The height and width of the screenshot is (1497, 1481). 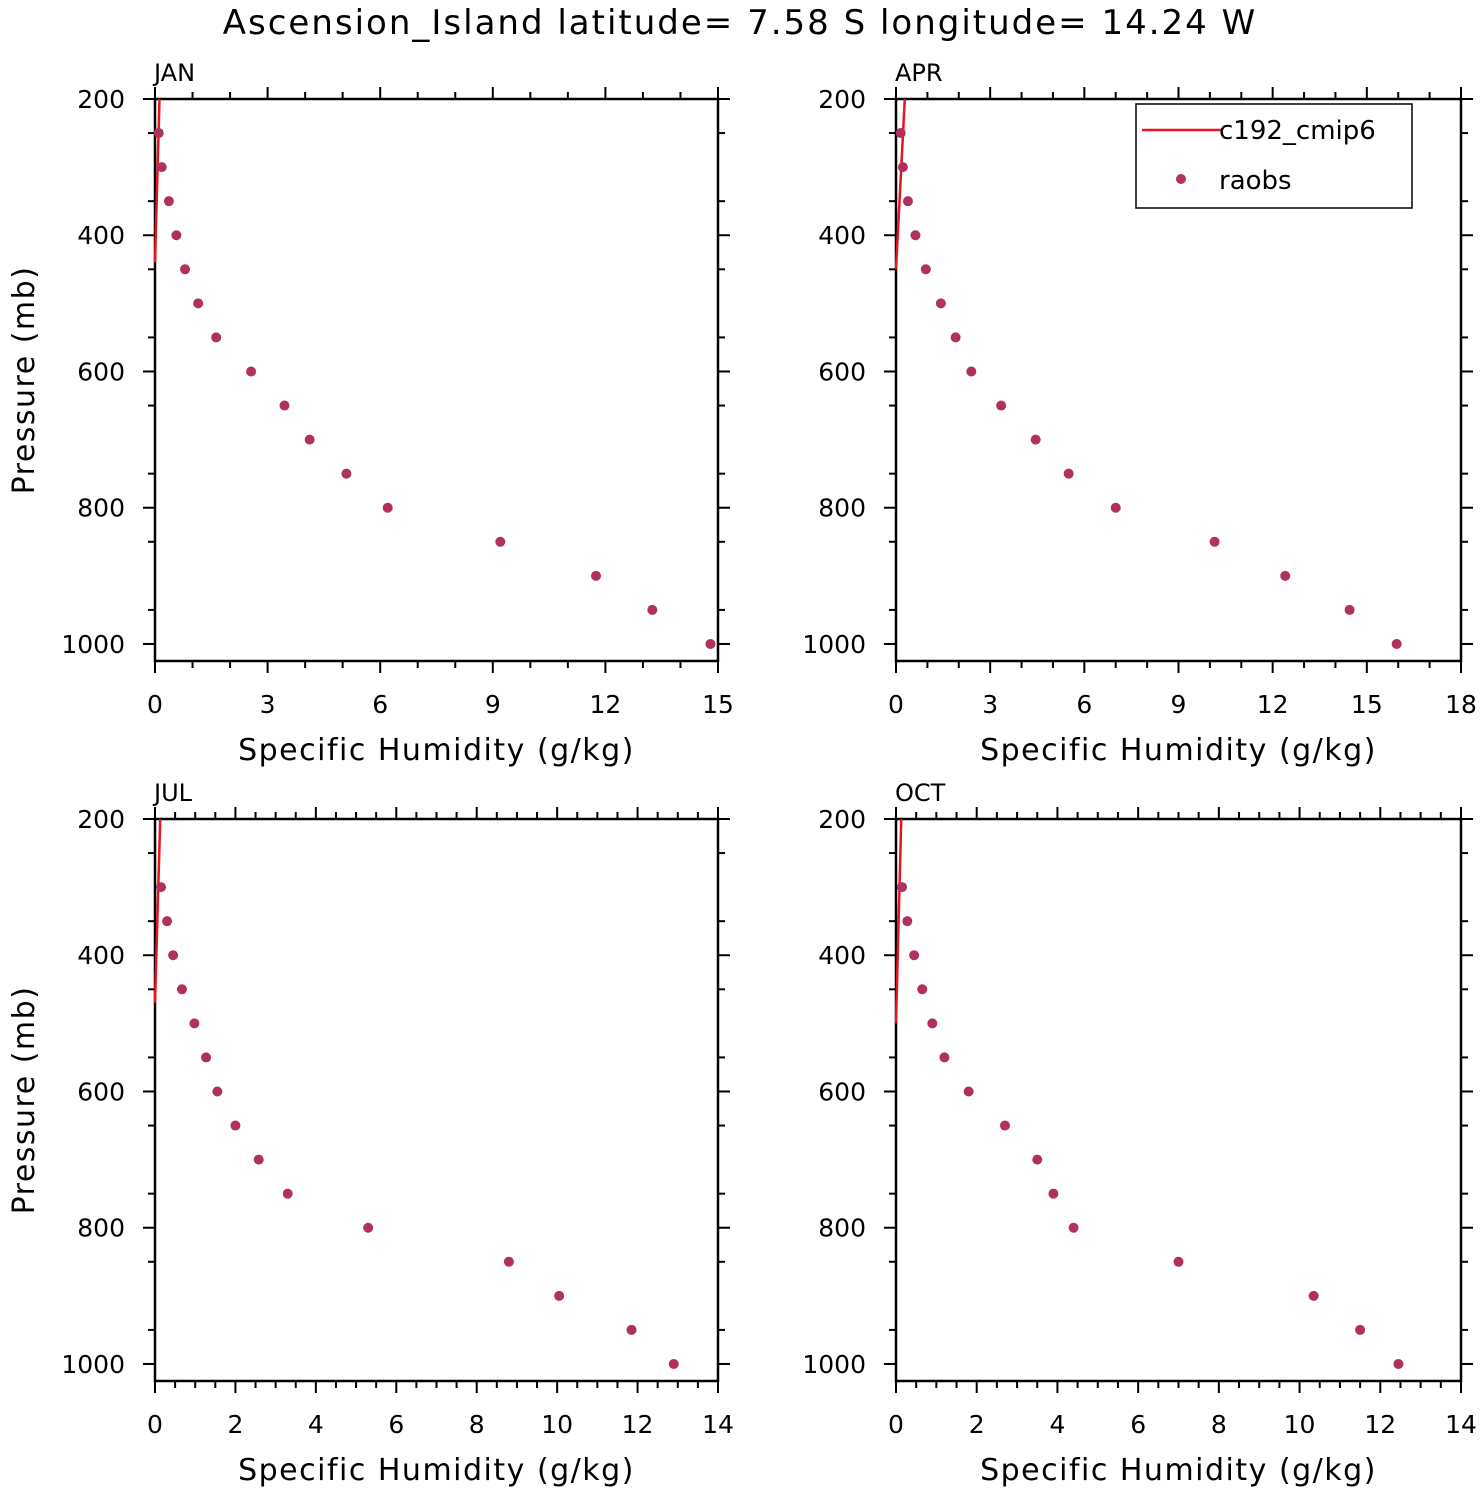 I want to click on panel-title: JUL, so click(x=172, y=793).